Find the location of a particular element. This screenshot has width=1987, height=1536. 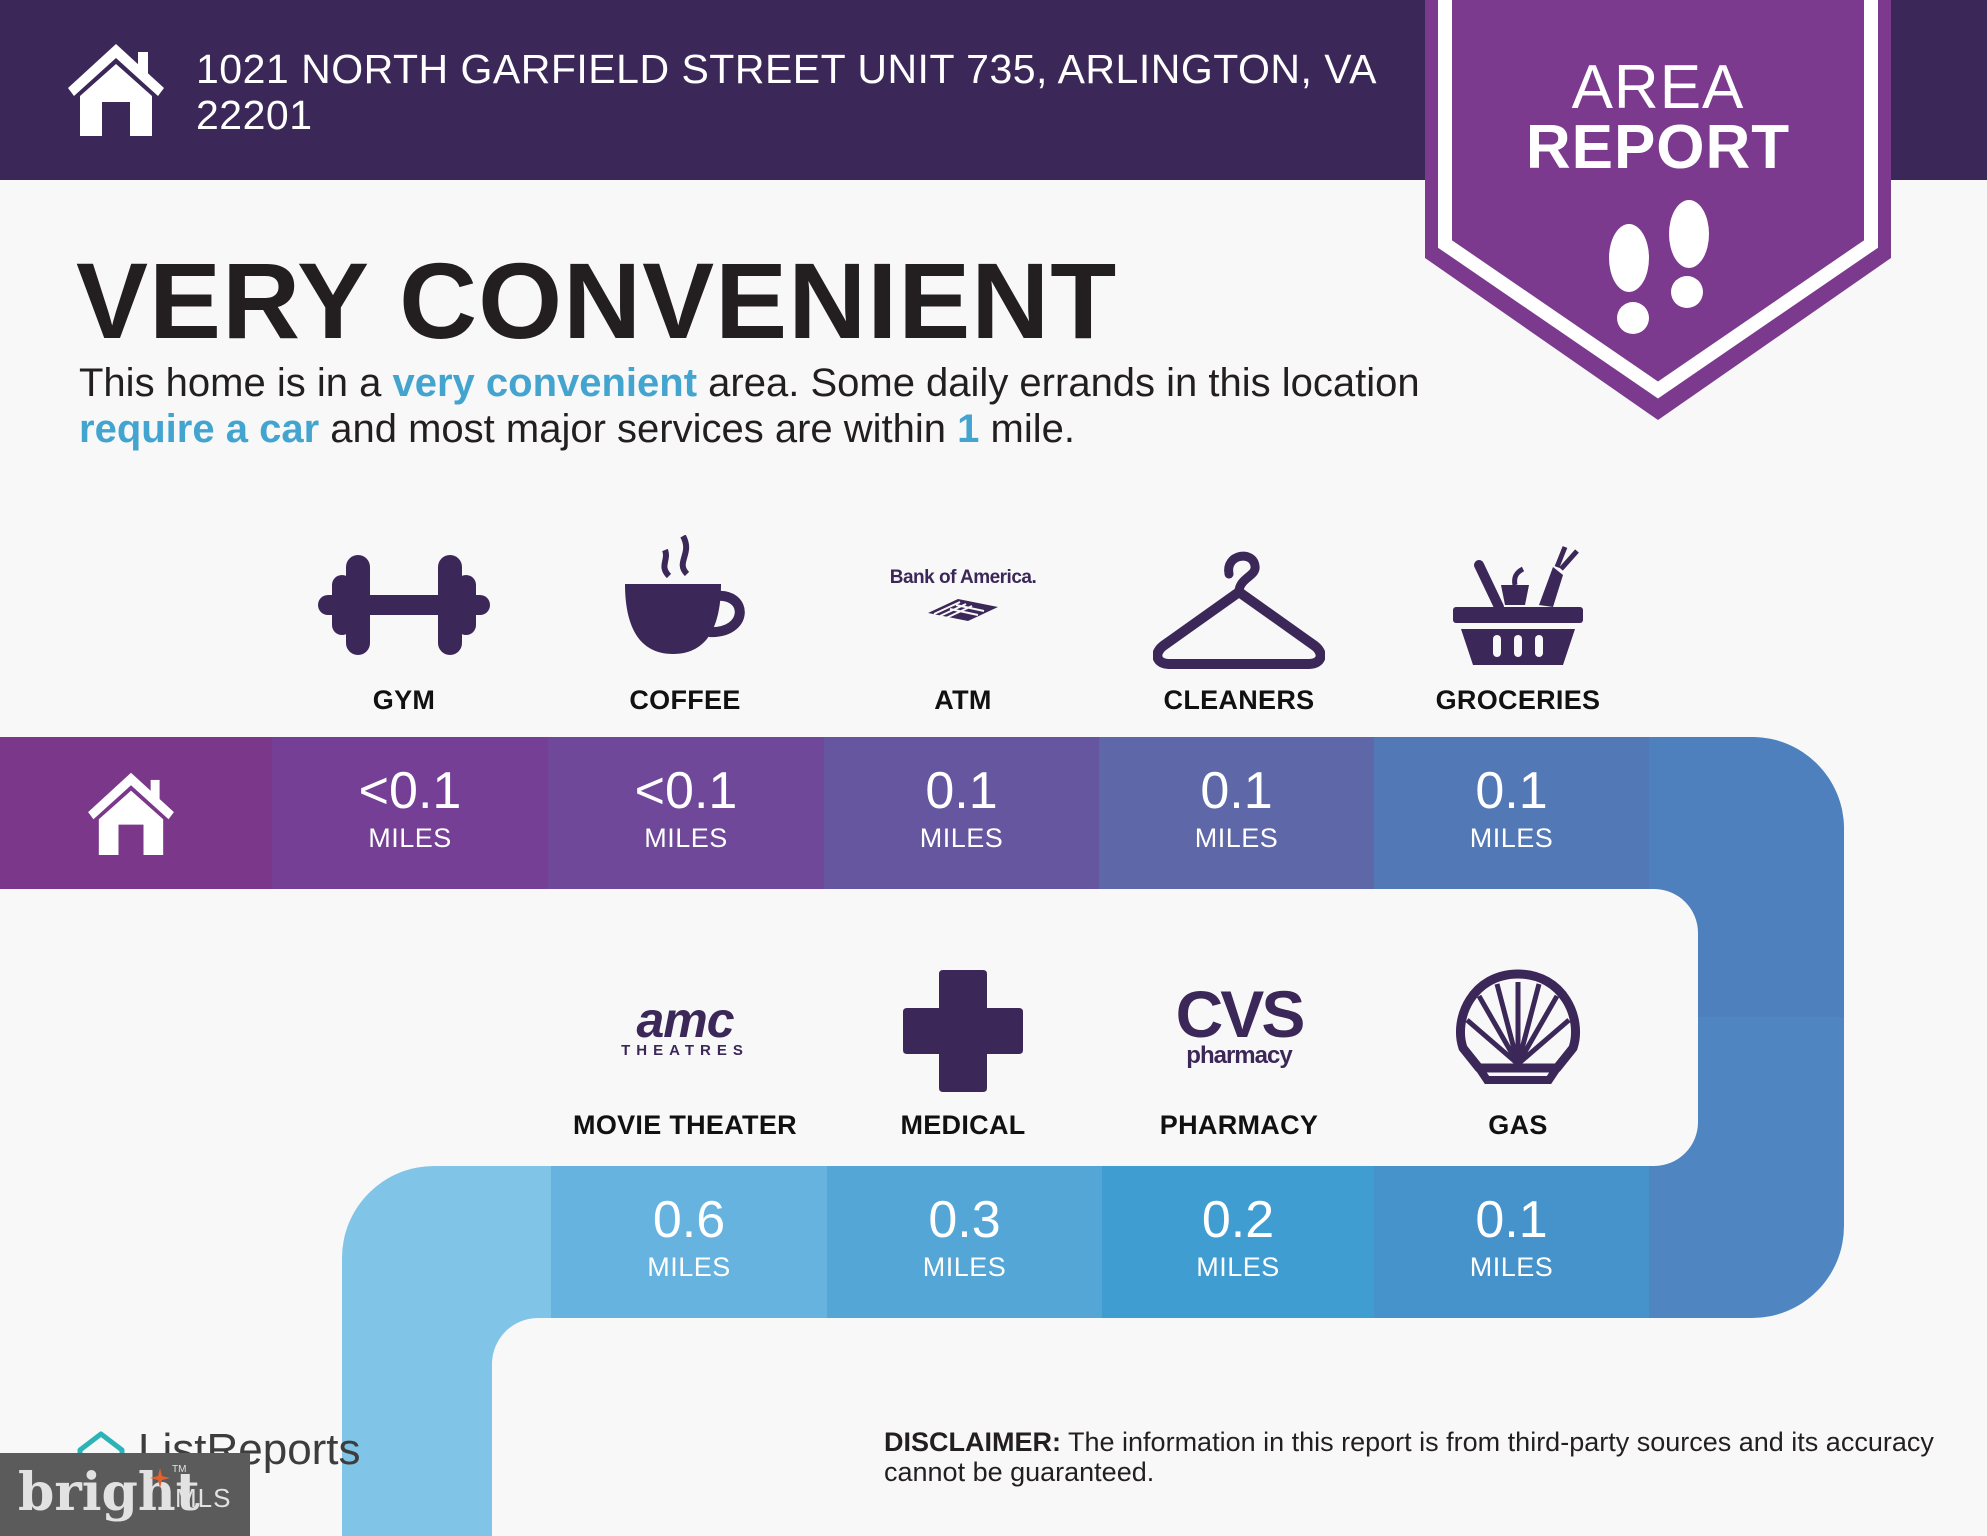

summary-text: mile. is located at coordinates (1027, 429).